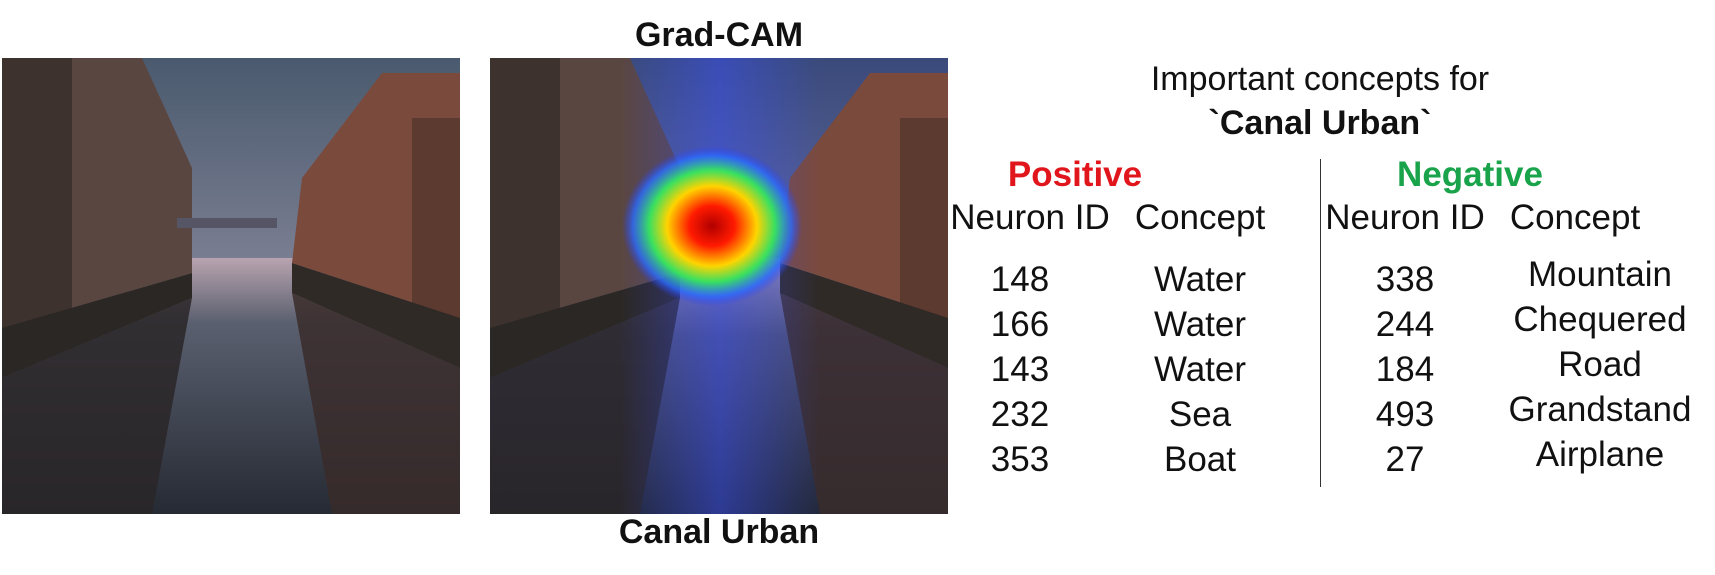  I want to click on column-divider, so click(1320, 323).